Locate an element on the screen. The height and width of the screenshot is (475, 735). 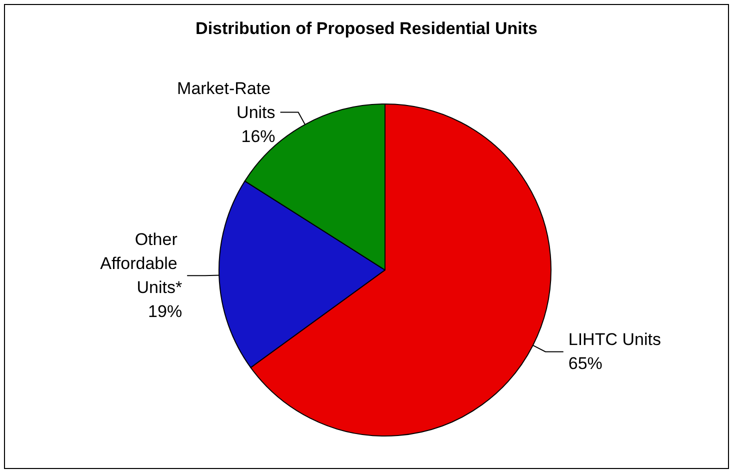
slice-label: Market-Rate Units is located at coordinates (226, 100).